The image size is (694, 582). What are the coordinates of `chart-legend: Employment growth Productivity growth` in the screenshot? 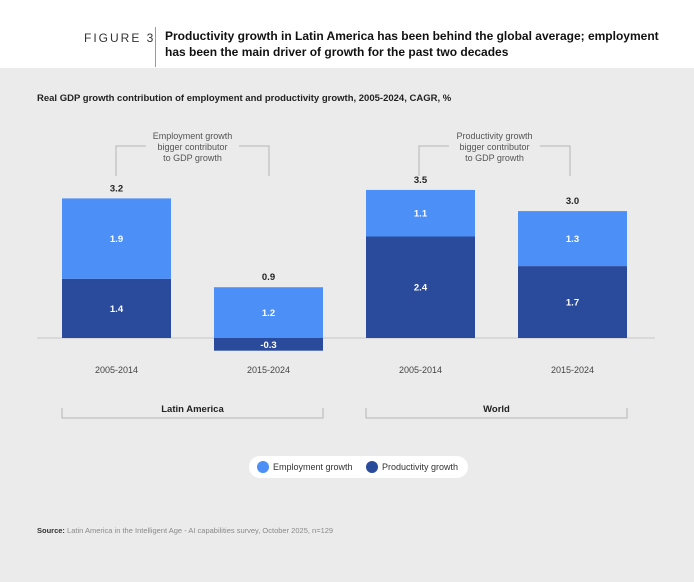 It's located at (358, 467).